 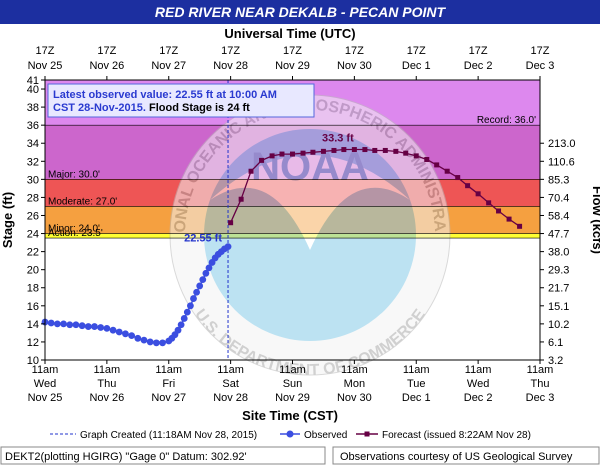 What do you see at coordinates (416, 66) in the screenshot?
I see `top-tick-date: Dec 1` at bounding box center [416, 66].